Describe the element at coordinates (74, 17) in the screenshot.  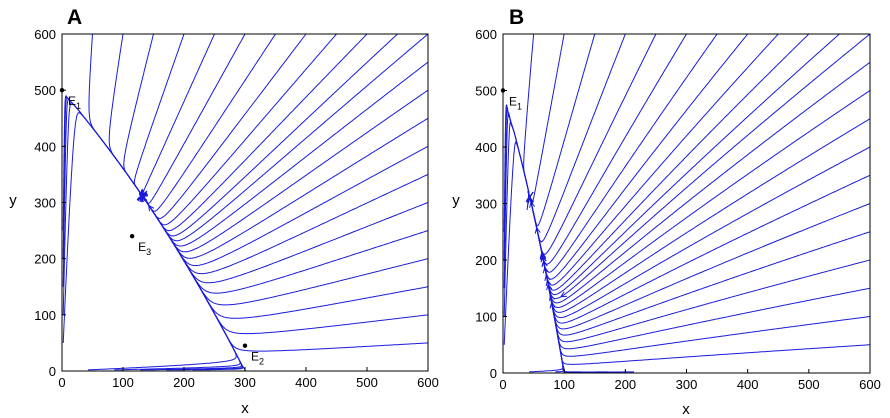
I see `panel-label: A` at that location.